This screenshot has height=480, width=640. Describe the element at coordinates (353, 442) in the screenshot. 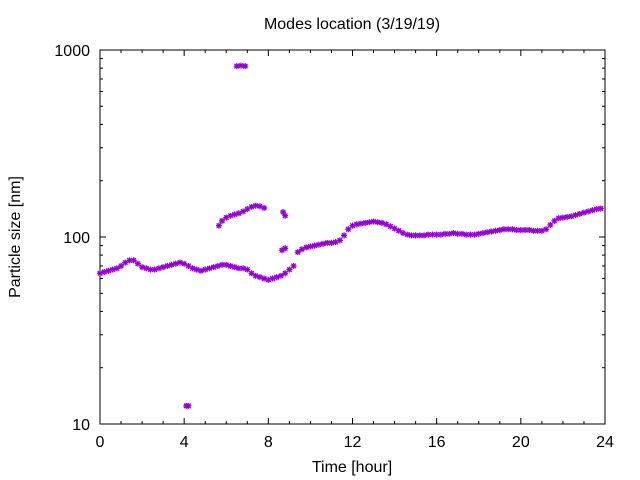

I see `x-tick-label: 12` at that location.